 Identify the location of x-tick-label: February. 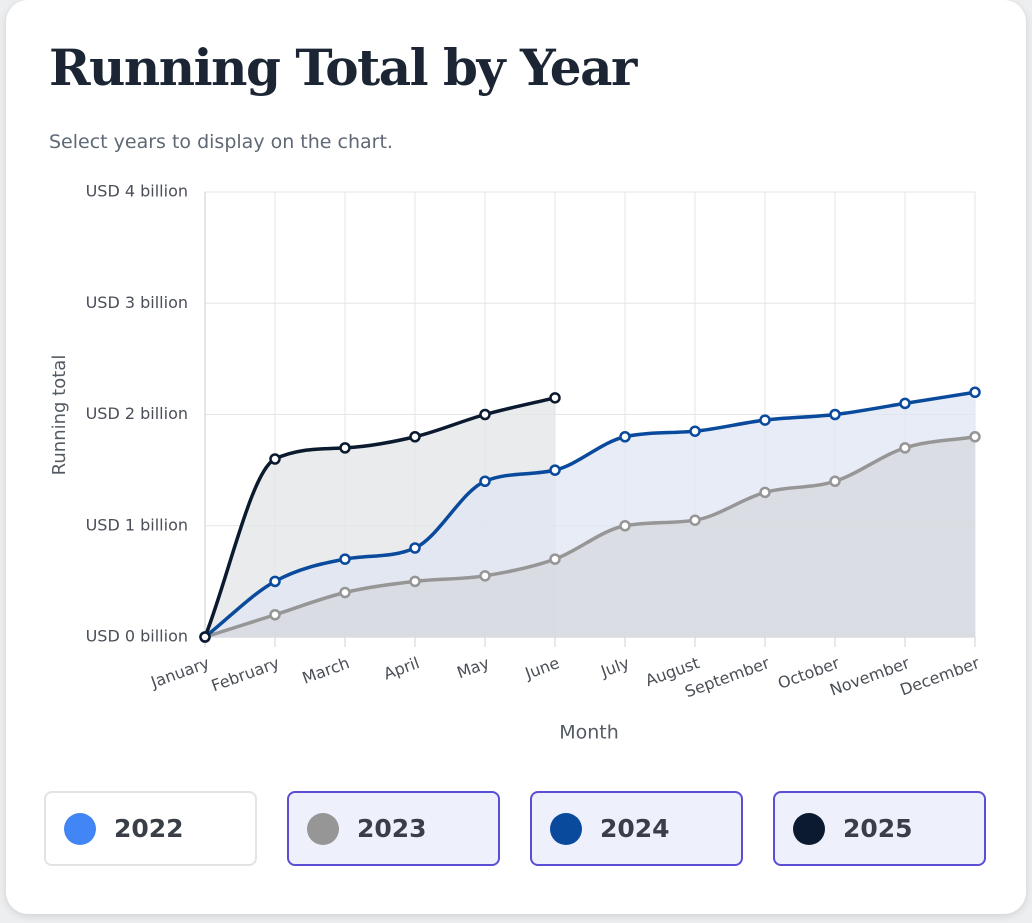
(245, 674).